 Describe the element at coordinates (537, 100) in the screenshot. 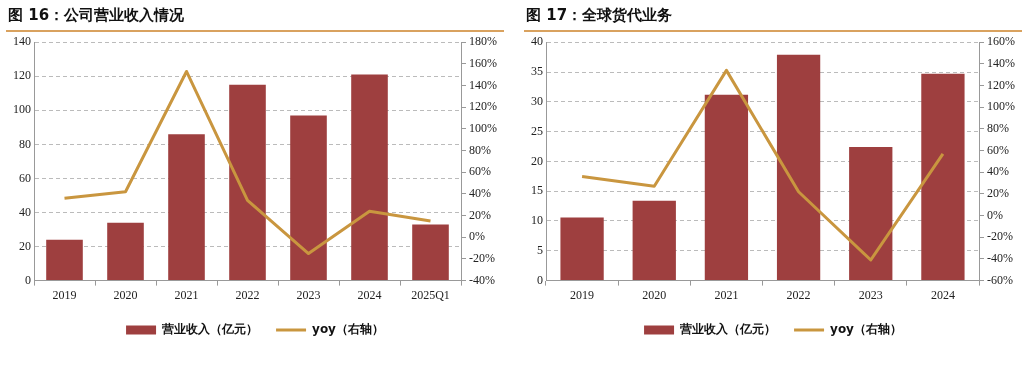

I see `y-tick-label: 30` at that location.